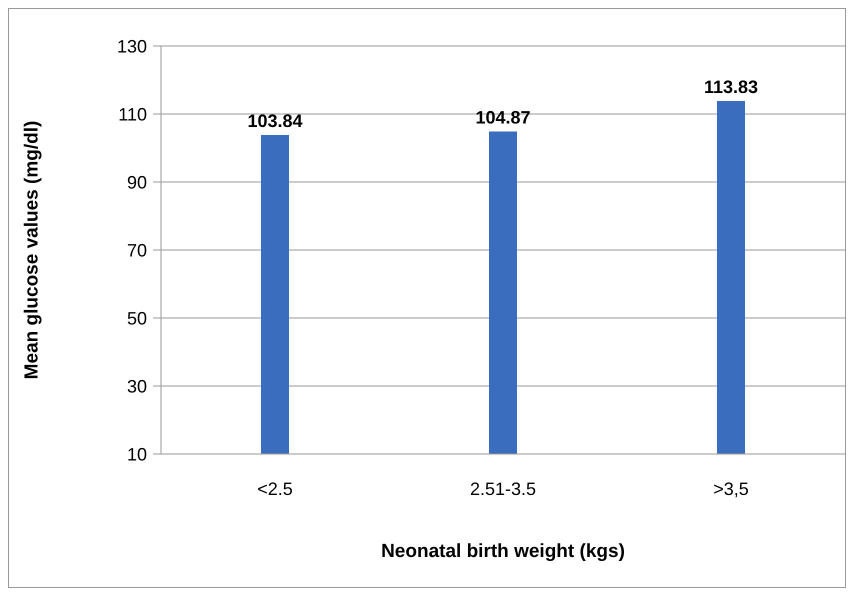  Describe the element at coordinates (136, 250) in the screenshot. I see `y-tick-label: 70` at that location.